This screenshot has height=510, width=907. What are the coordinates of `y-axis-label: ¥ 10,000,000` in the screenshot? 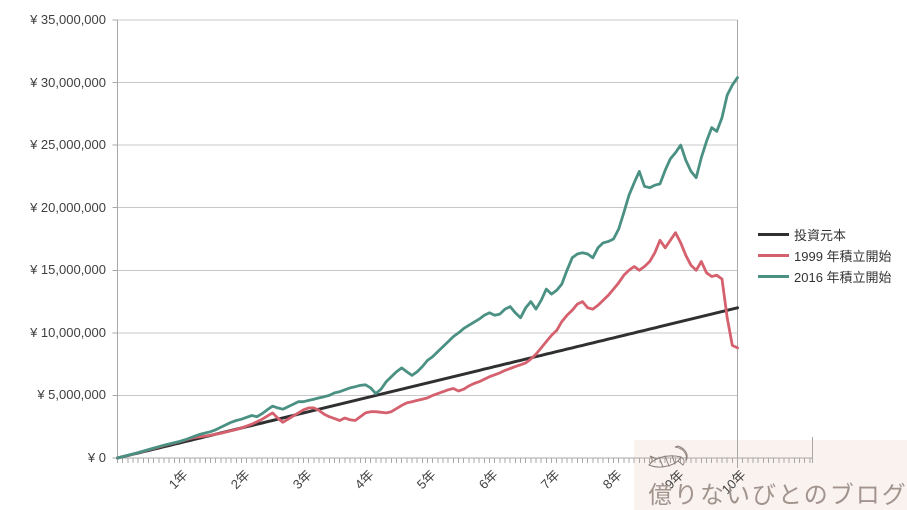 It's located at (68, 332).